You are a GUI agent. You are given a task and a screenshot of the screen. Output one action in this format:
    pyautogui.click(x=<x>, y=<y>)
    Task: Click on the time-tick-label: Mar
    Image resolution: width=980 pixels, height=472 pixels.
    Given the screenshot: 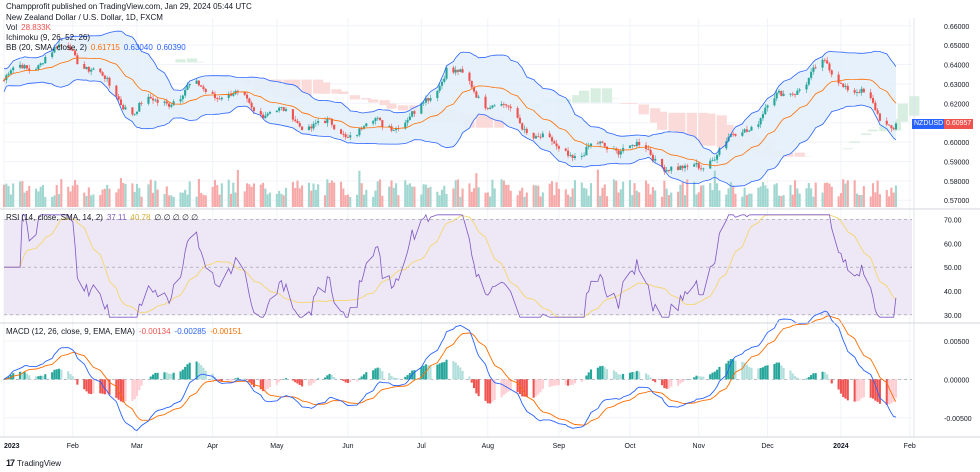 What is the action you would take?
    pyautogui.click(x=137, y=446)
    